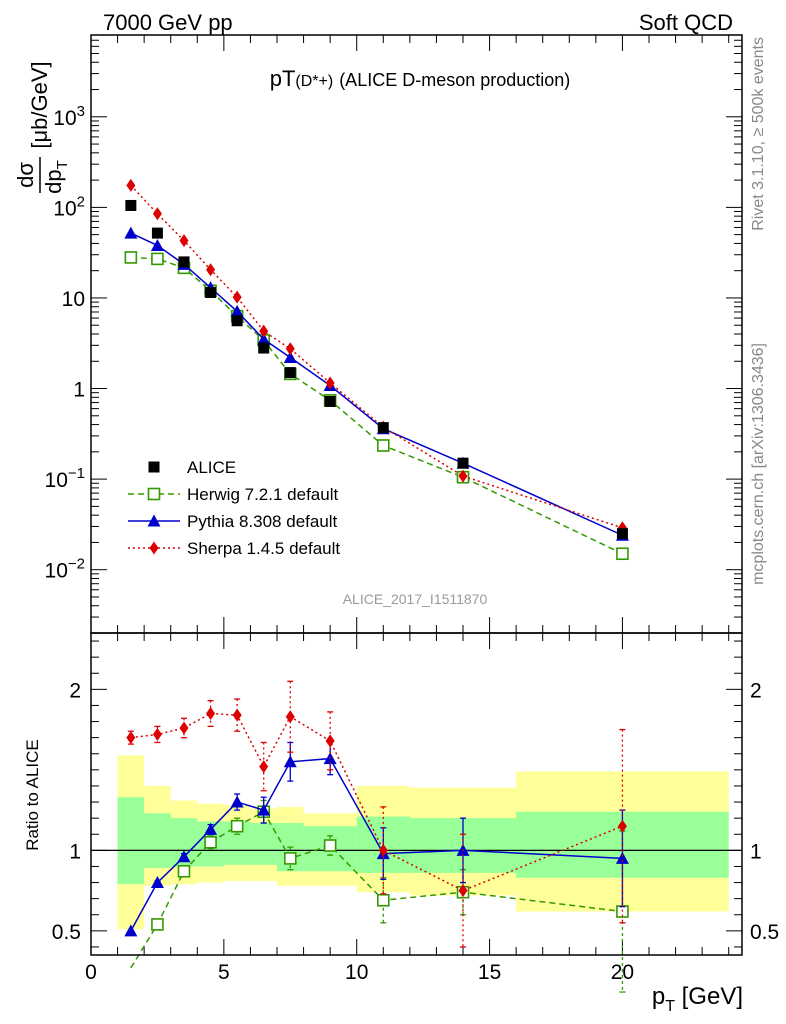 Image resolution: width=786 pixels, height=1024 pixels. I want to click on x-tick-label: 0, so click(91, 972).